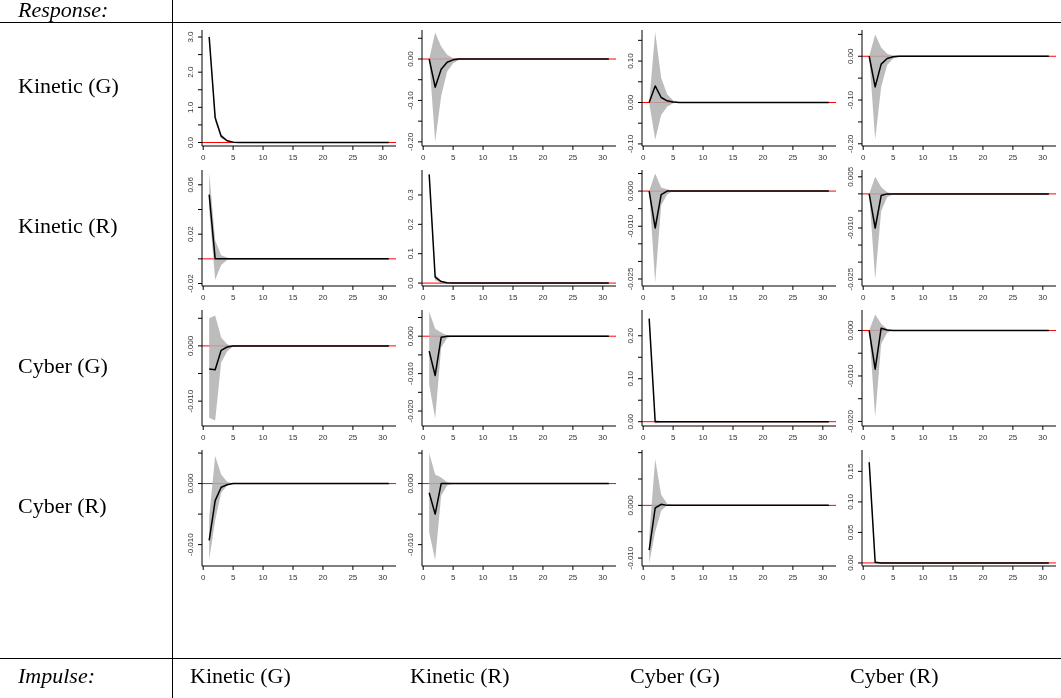 This screenshot has height=698, width=1061. Describe the element at coordinates (410, 224) in the screenshot. I see `y-tick-label: 0.2` at that location.